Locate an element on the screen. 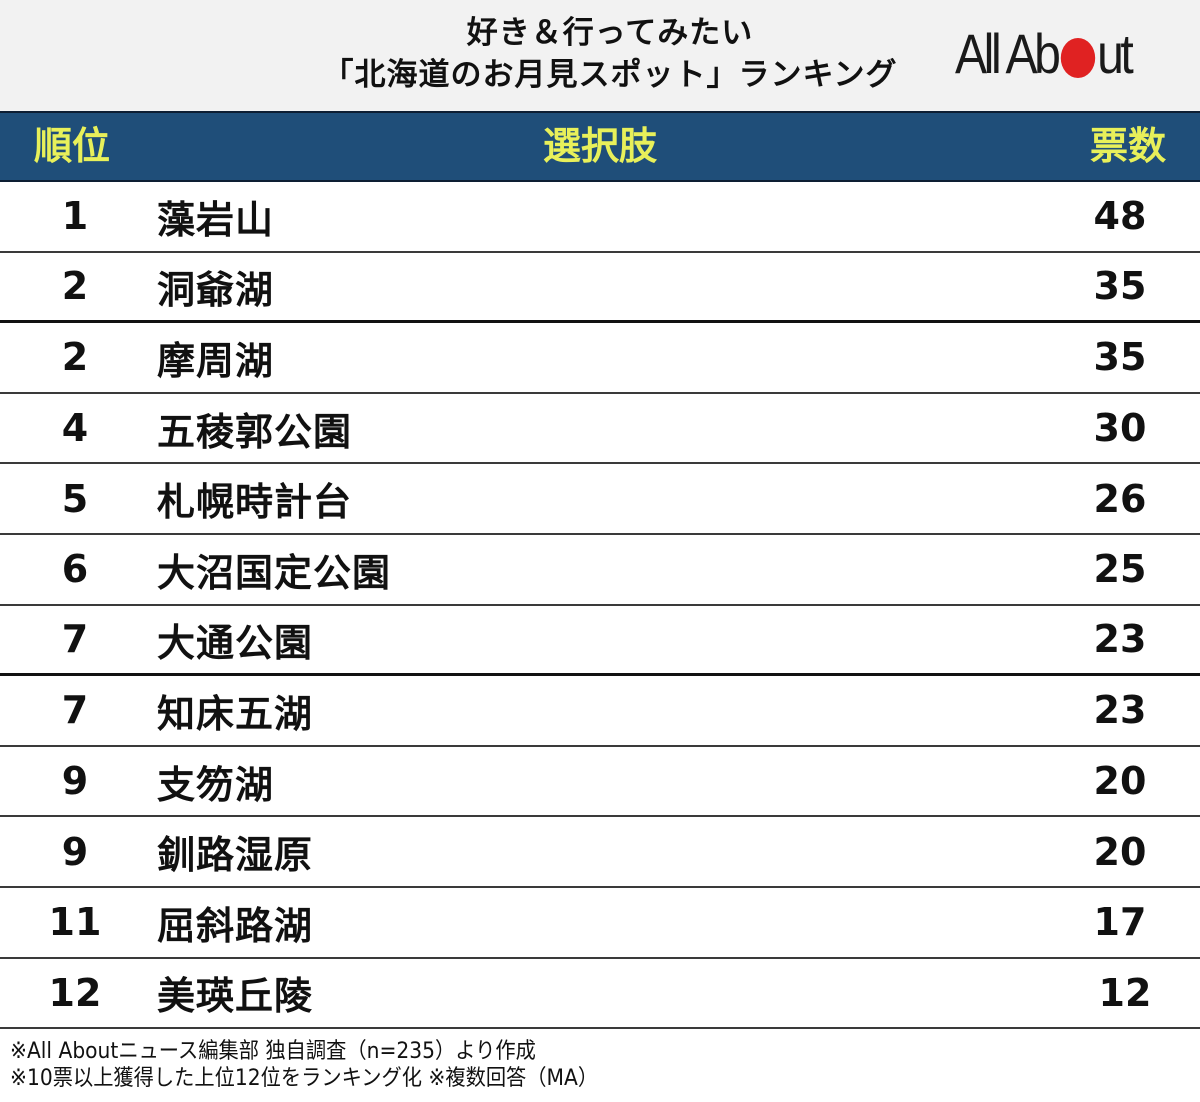 Image resolution: width=1200 pixels, height=1102 pixels. name-cell: 知床五湖 is located at coordinates (235, 713).